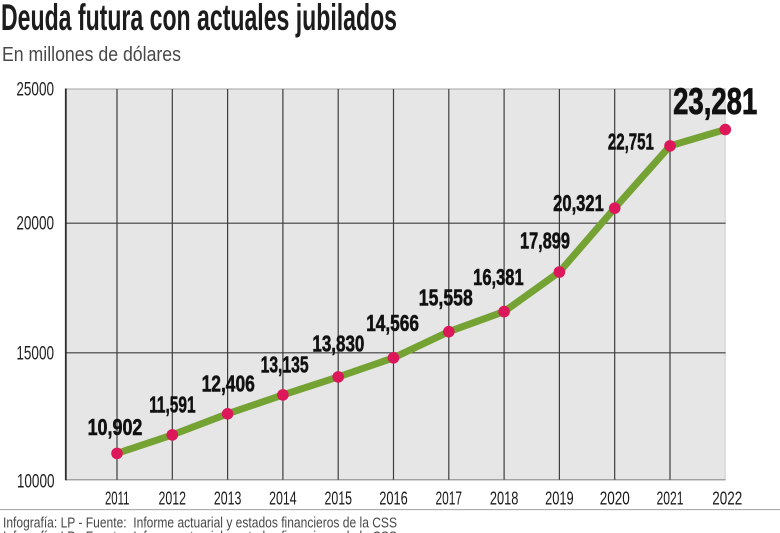 Image resolution: width=780 pixels, height=533 pixels. What do you see at coordinates (173, 498) in the screenshot?
I see `svg-text: 2012` at bounding box center [173, 498].